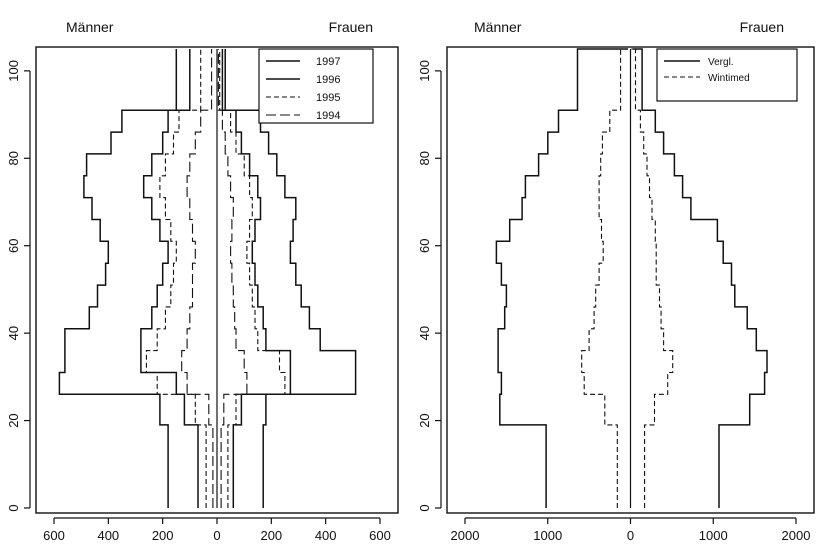  What do you see at coordinates (90, 27) in the screenshot?
I see `title-left-men: Männer` at bounding box center [90, 27].